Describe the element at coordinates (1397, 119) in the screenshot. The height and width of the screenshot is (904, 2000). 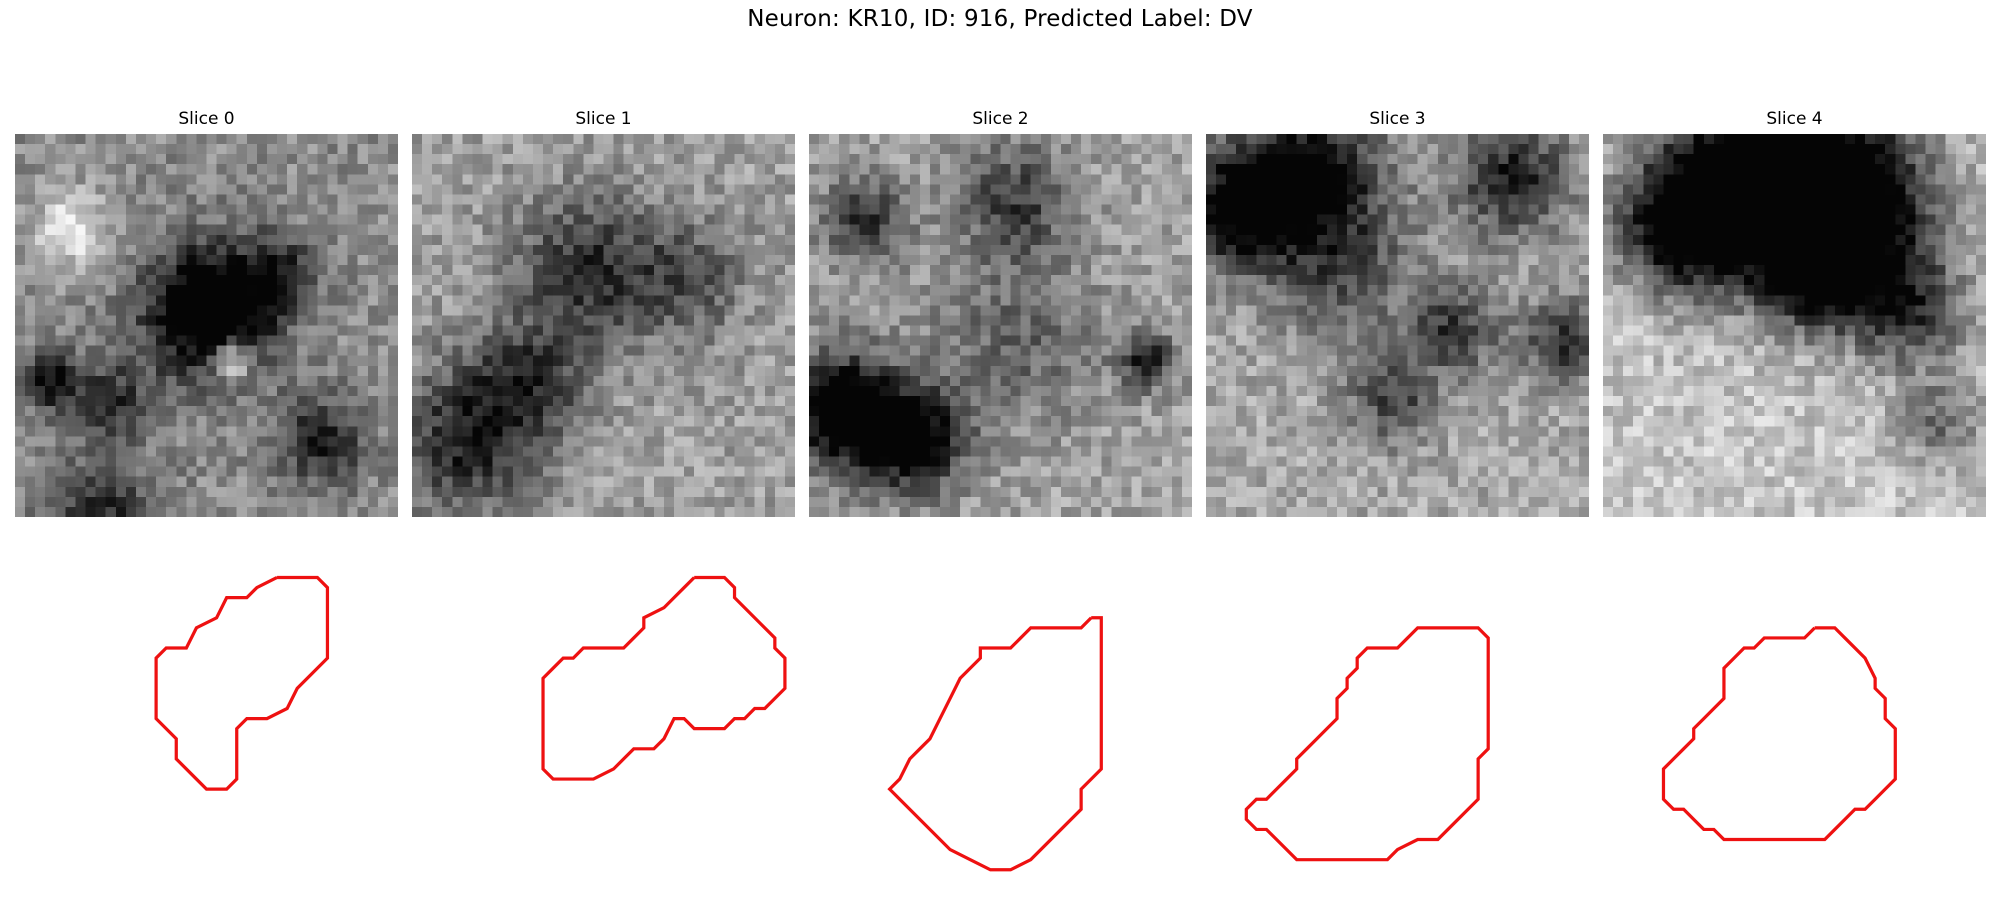
I see `slice-title: Slice 3` at that location.